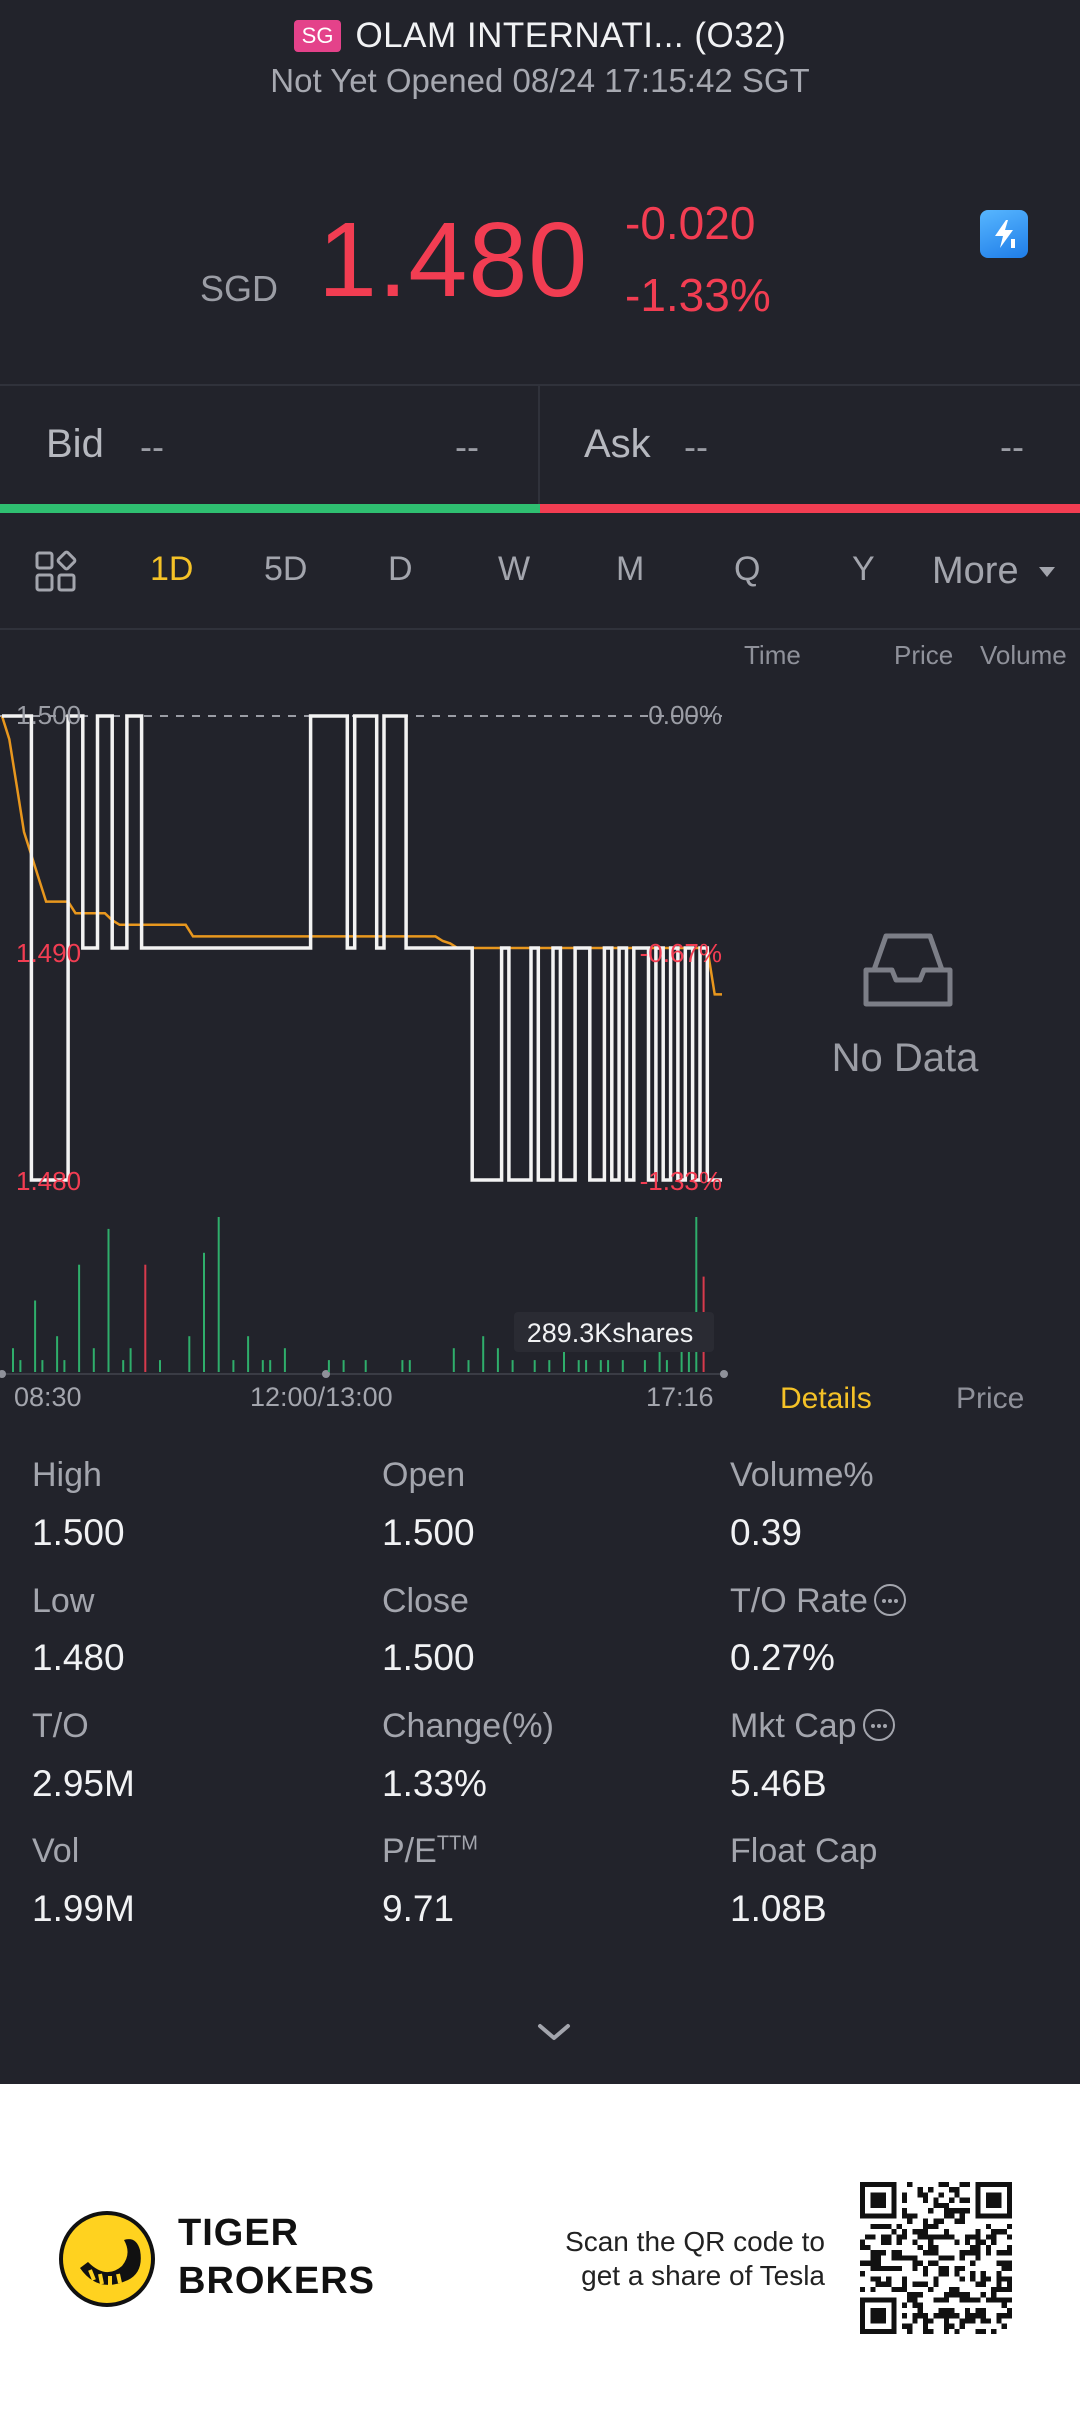  Describe the element at coordinates (56, 572) in the screenshot. I see `chart-settings-icon` at that location.